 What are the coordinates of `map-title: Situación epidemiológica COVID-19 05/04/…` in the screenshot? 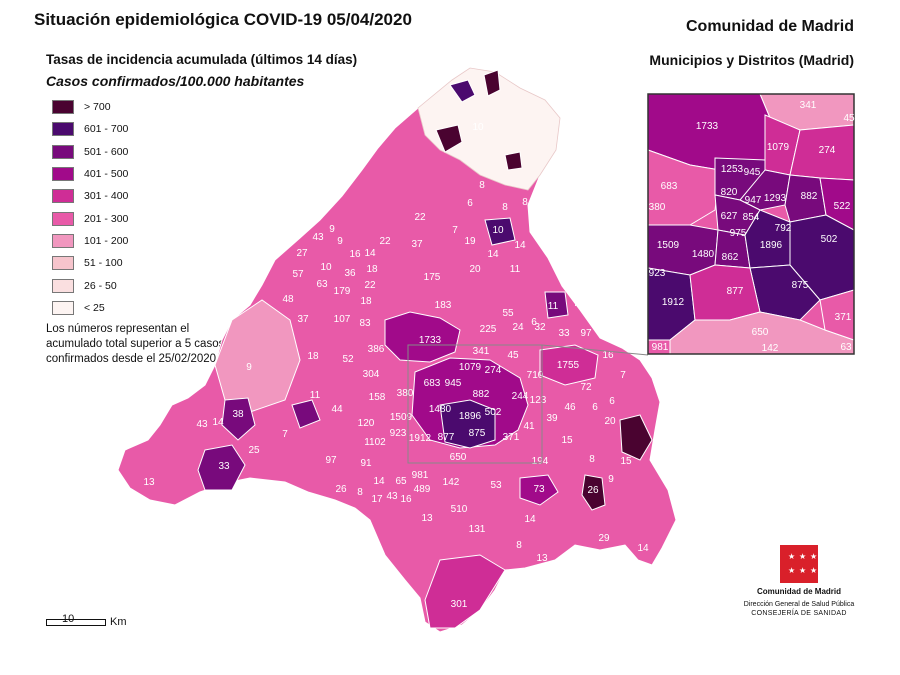 It's located at (223, 19).